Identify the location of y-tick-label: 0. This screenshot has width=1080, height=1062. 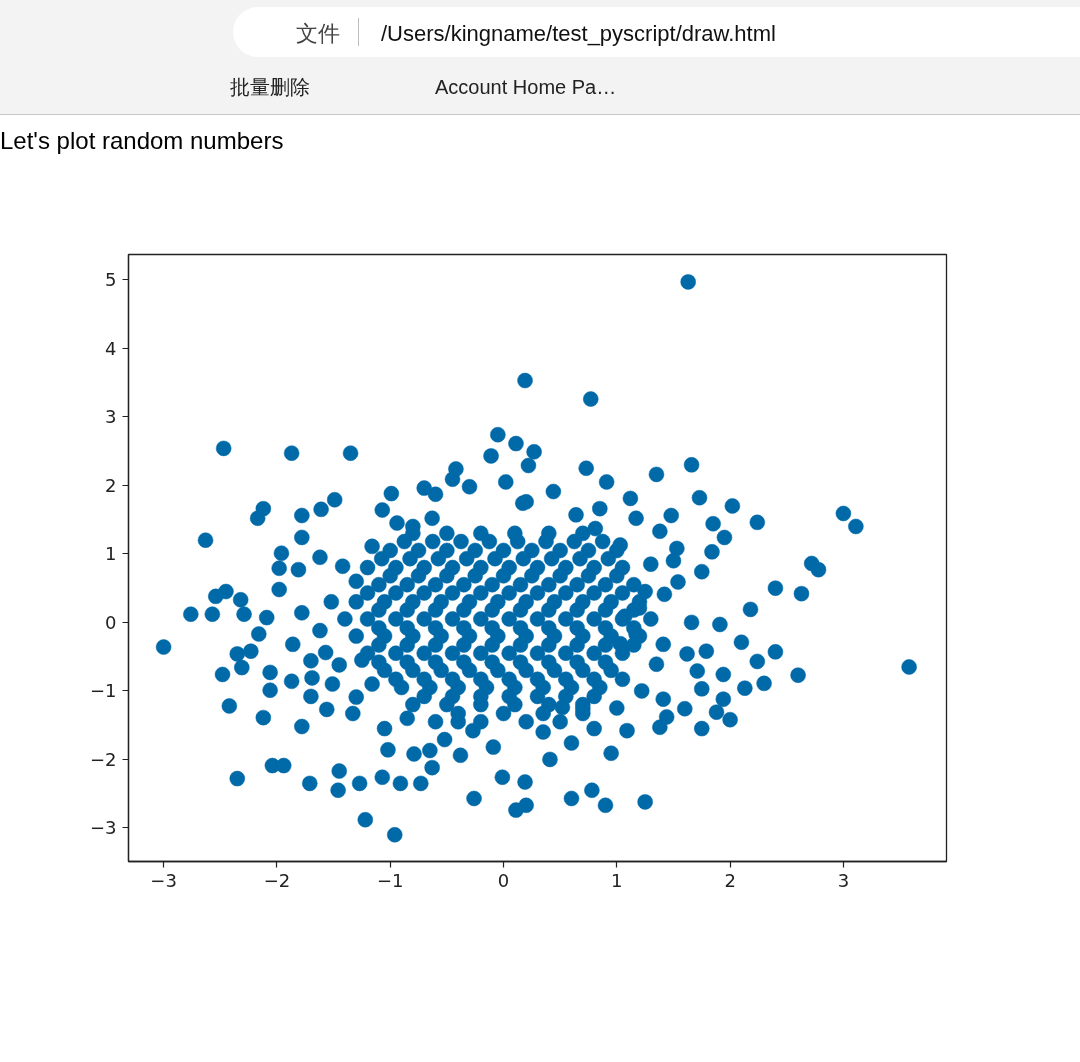
(111, 622).